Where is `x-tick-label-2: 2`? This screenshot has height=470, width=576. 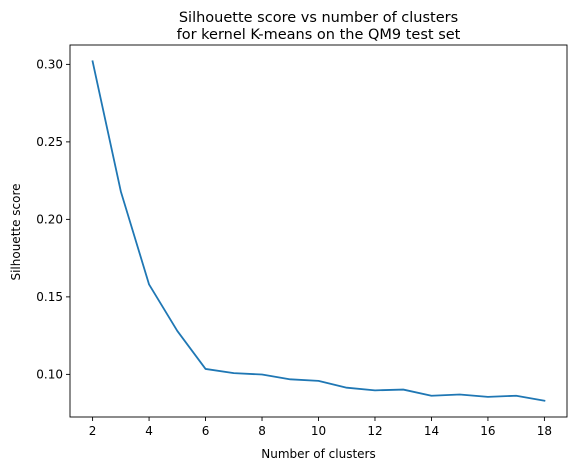
x-tick-label-2: 2 is located at coordinates (93, 431).